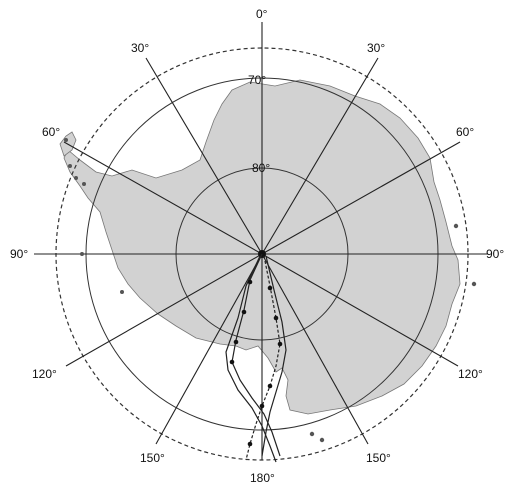  I want to click on label-180: 180°, so click(262, 478).